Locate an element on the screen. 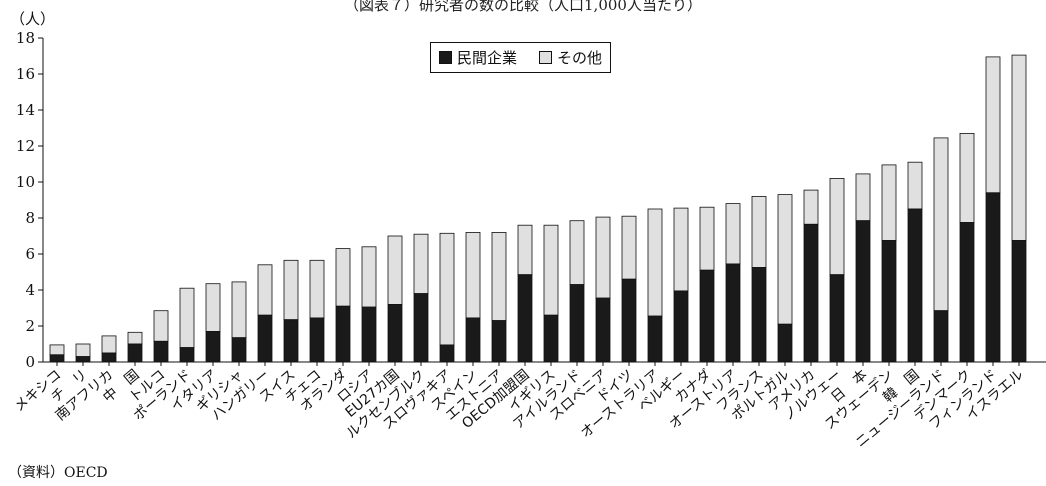 This screenshot has width=1046, height=486. y-tick-label: 10 is located at coordinates (25, 182).